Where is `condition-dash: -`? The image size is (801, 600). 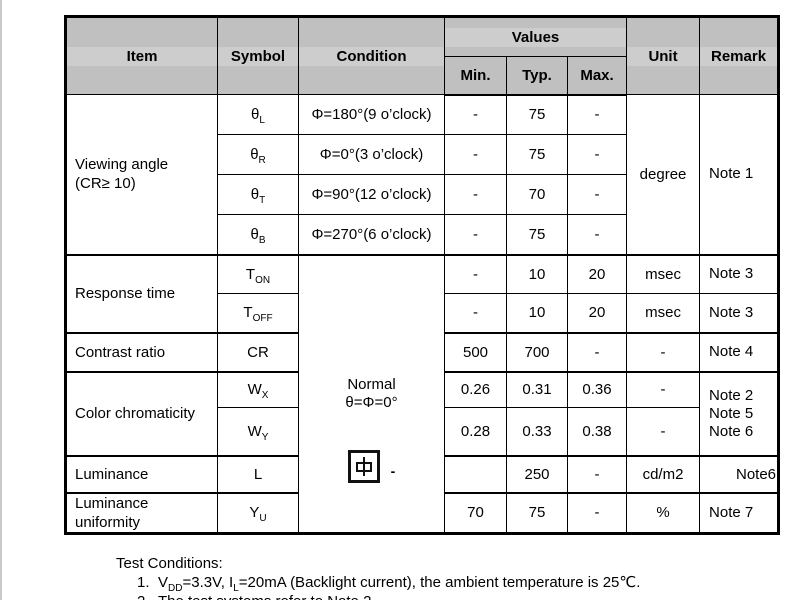
condition-dash: - is located at coordinates (393, 470).